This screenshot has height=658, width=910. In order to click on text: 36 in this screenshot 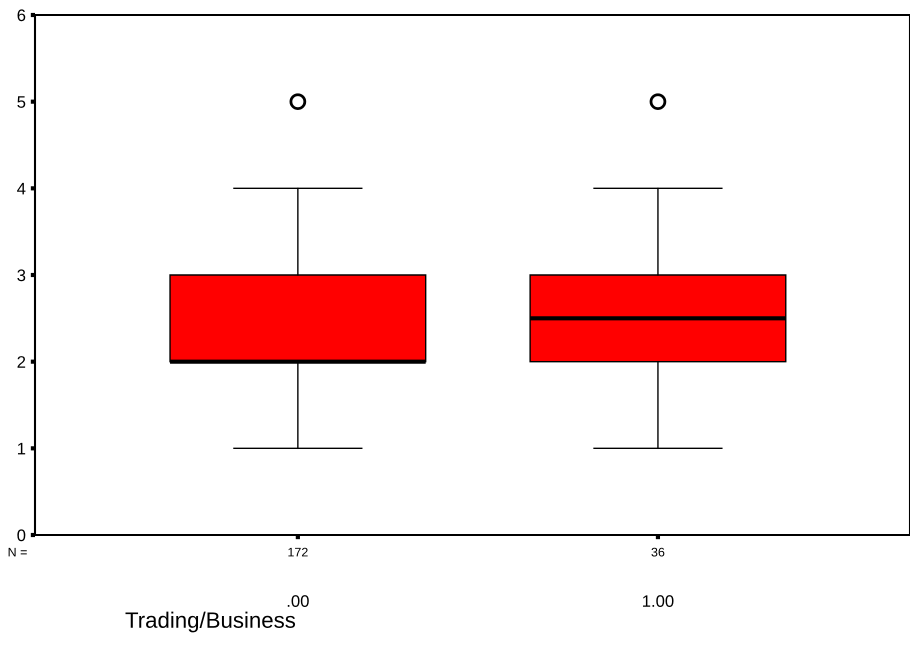, I will do `click(657, 552)`.